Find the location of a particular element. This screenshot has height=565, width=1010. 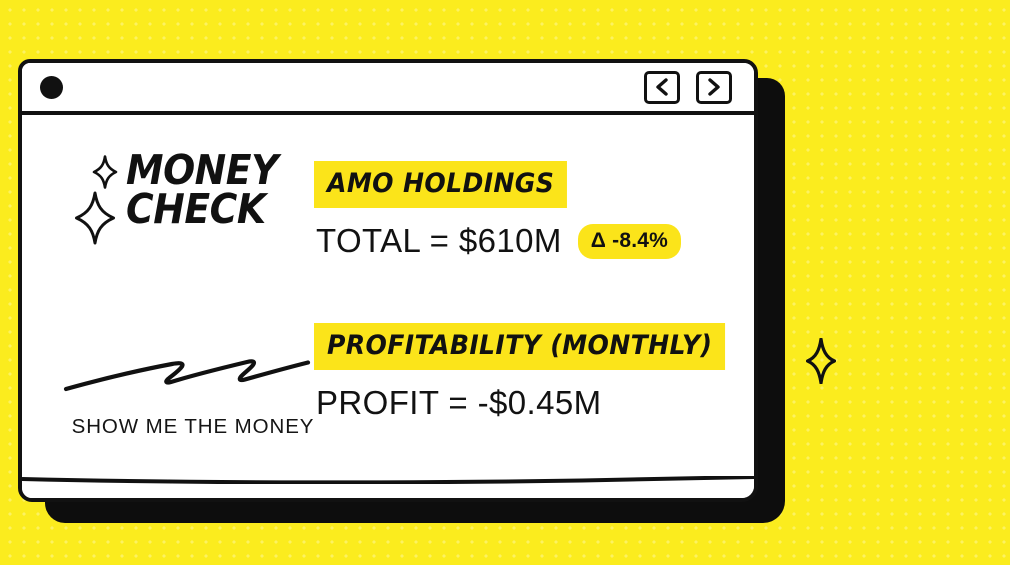

stat-heading-holdings: AMO HOLDINGS is located at coordinates (441, 184).